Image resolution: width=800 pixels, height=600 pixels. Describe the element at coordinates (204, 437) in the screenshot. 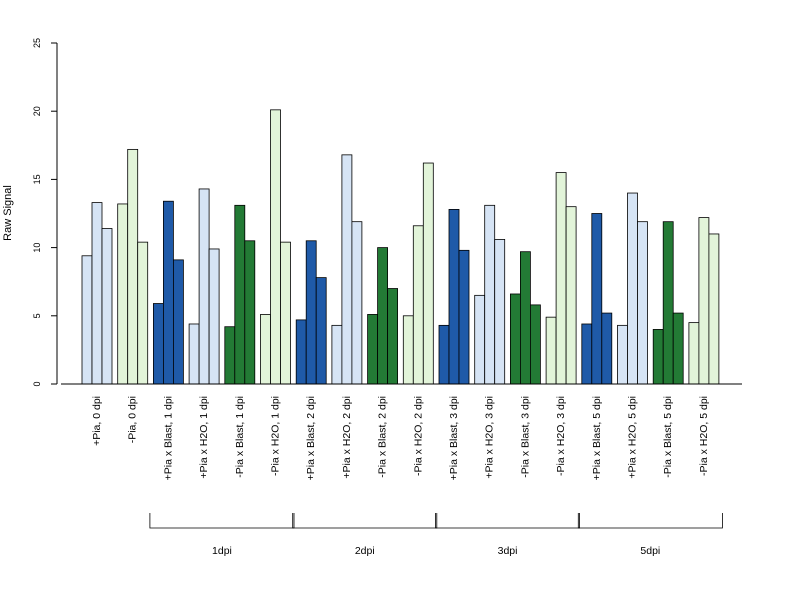

I see `category-label: +Pia x H2O, 1 dpi` at that location.